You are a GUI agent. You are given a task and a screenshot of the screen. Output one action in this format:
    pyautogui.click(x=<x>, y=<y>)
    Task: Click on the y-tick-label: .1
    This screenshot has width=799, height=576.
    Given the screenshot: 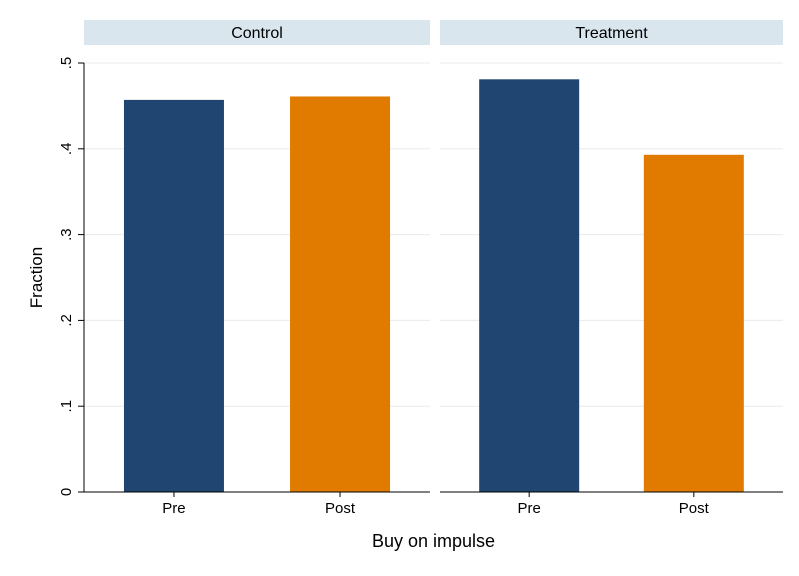 What is the action you would take?
    pyautogui.click(x=66, y=406)
    